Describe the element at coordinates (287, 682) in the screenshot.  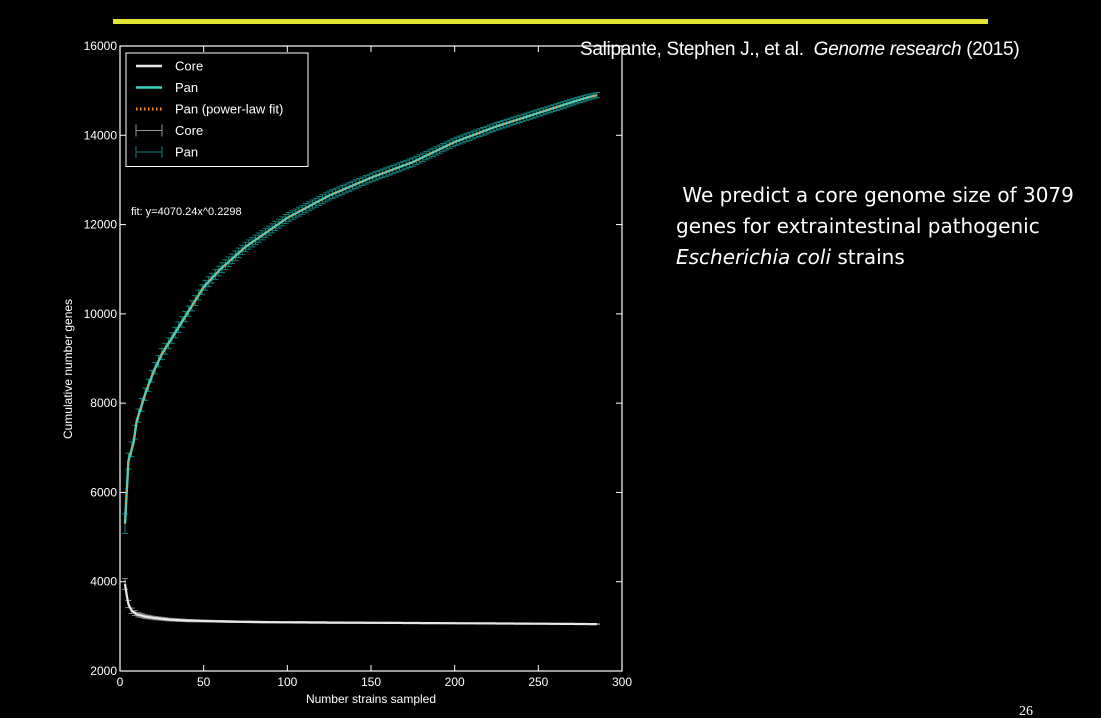
I see `x-tick-label: 100` at that location.